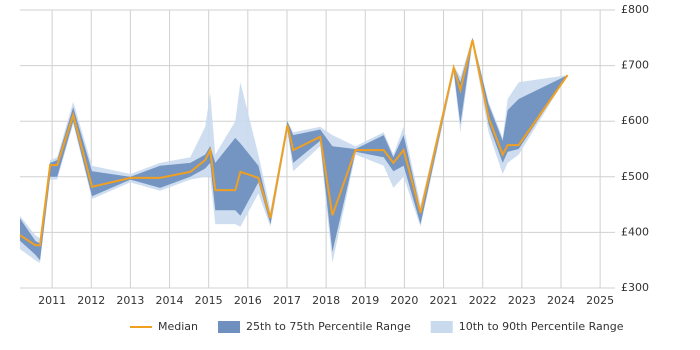 The width and height of the screenshot is (700, 350). What do you see at coordinates (483, 300) in the screenshot?
I see `x-tick-label: 2022` at bounding box center [483, 300].